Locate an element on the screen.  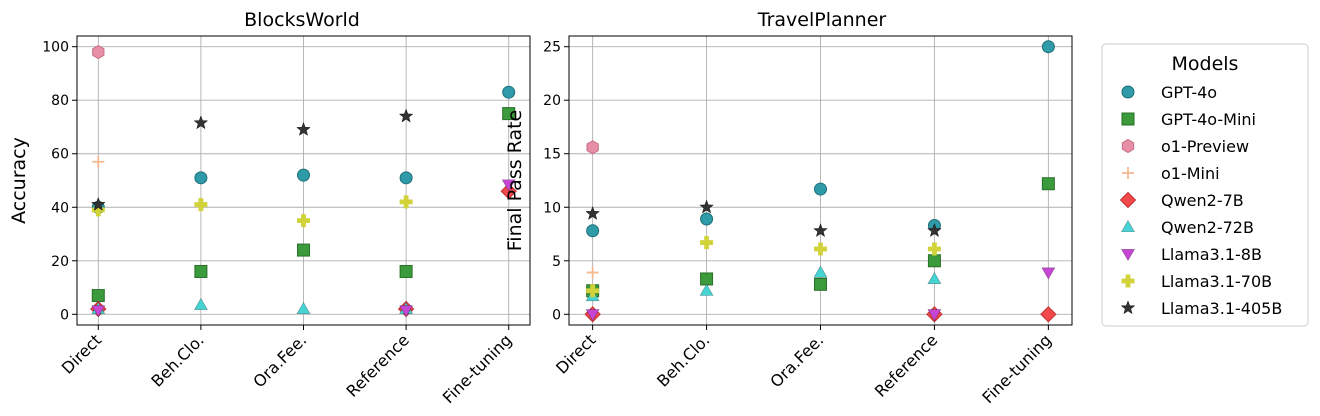
point-qwen2-72b-ora-fee is located at coordinates (820, 271).